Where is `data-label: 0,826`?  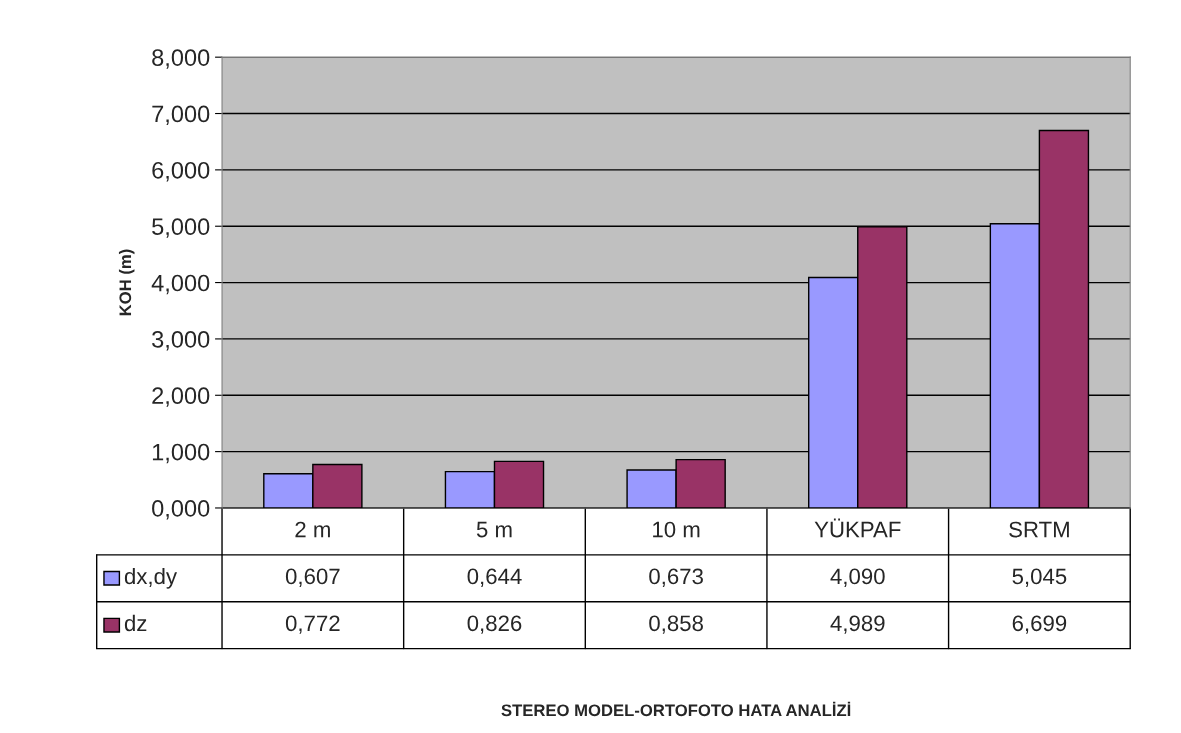
data-label: 0,826 is located at coordinates (494, 624).